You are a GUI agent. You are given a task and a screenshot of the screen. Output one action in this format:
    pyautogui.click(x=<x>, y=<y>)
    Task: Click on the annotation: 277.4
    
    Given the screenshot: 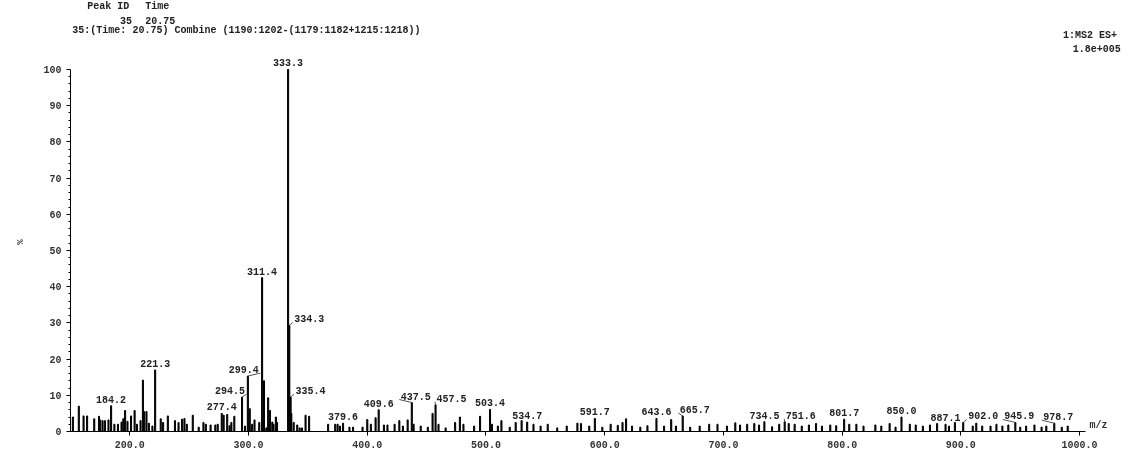 What is the action you would take?
    pyautogui.click(x=221, y=408)
    